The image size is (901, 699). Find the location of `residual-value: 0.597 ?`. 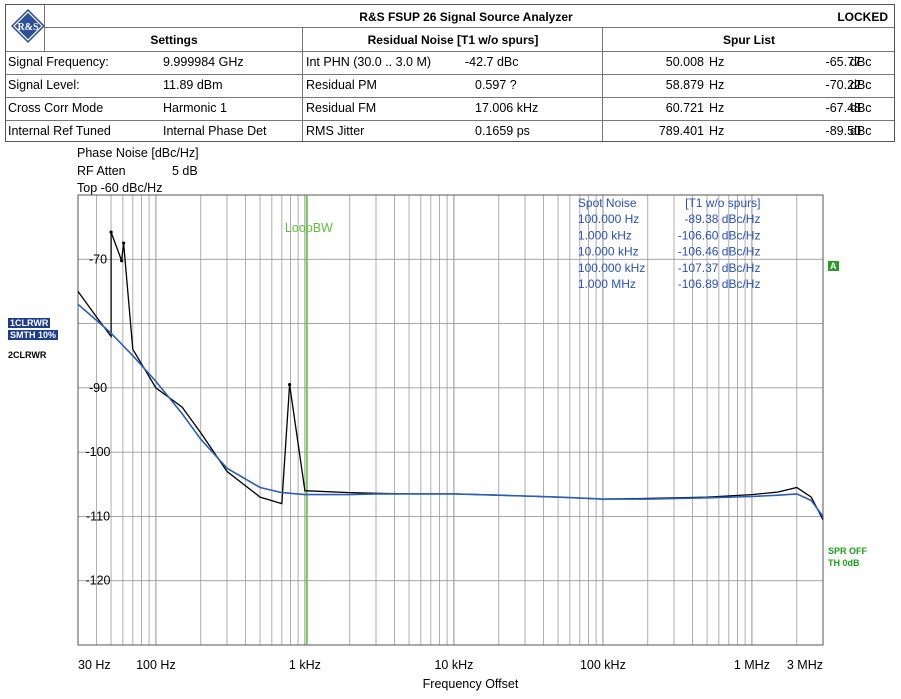

residual-value: 0.597 ? is located at coordinates (496, 85).